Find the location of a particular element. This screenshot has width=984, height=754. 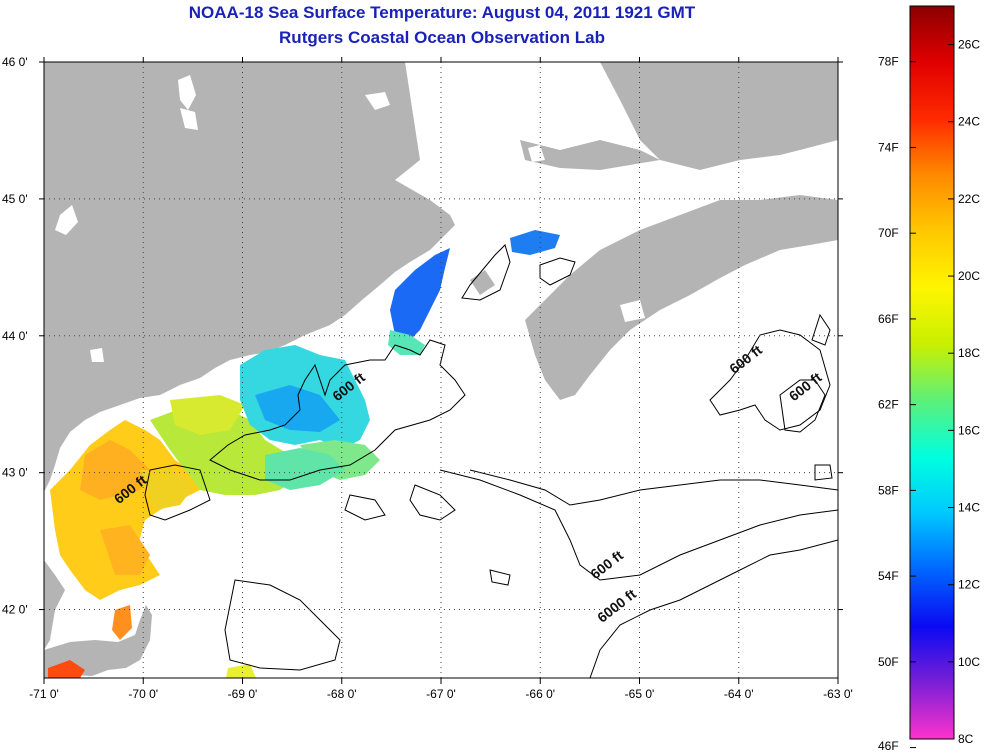

fahrenheit-label: 54F is located at coordinates (888, 576).